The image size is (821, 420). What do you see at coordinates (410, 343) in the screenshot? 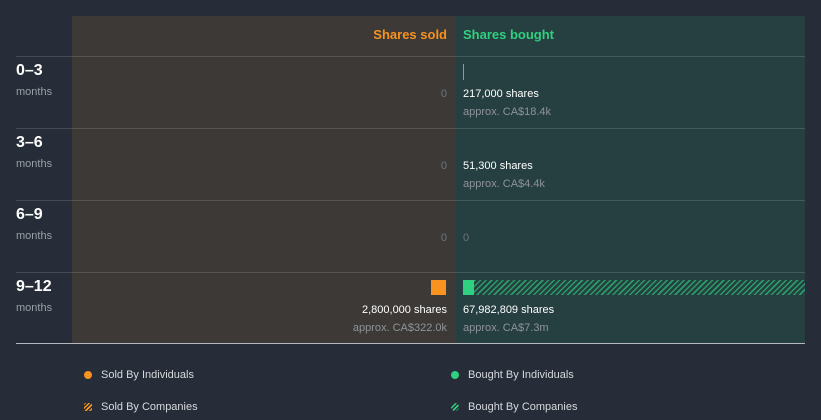
I see `chart-baseline` at bounding box center [410, 343].